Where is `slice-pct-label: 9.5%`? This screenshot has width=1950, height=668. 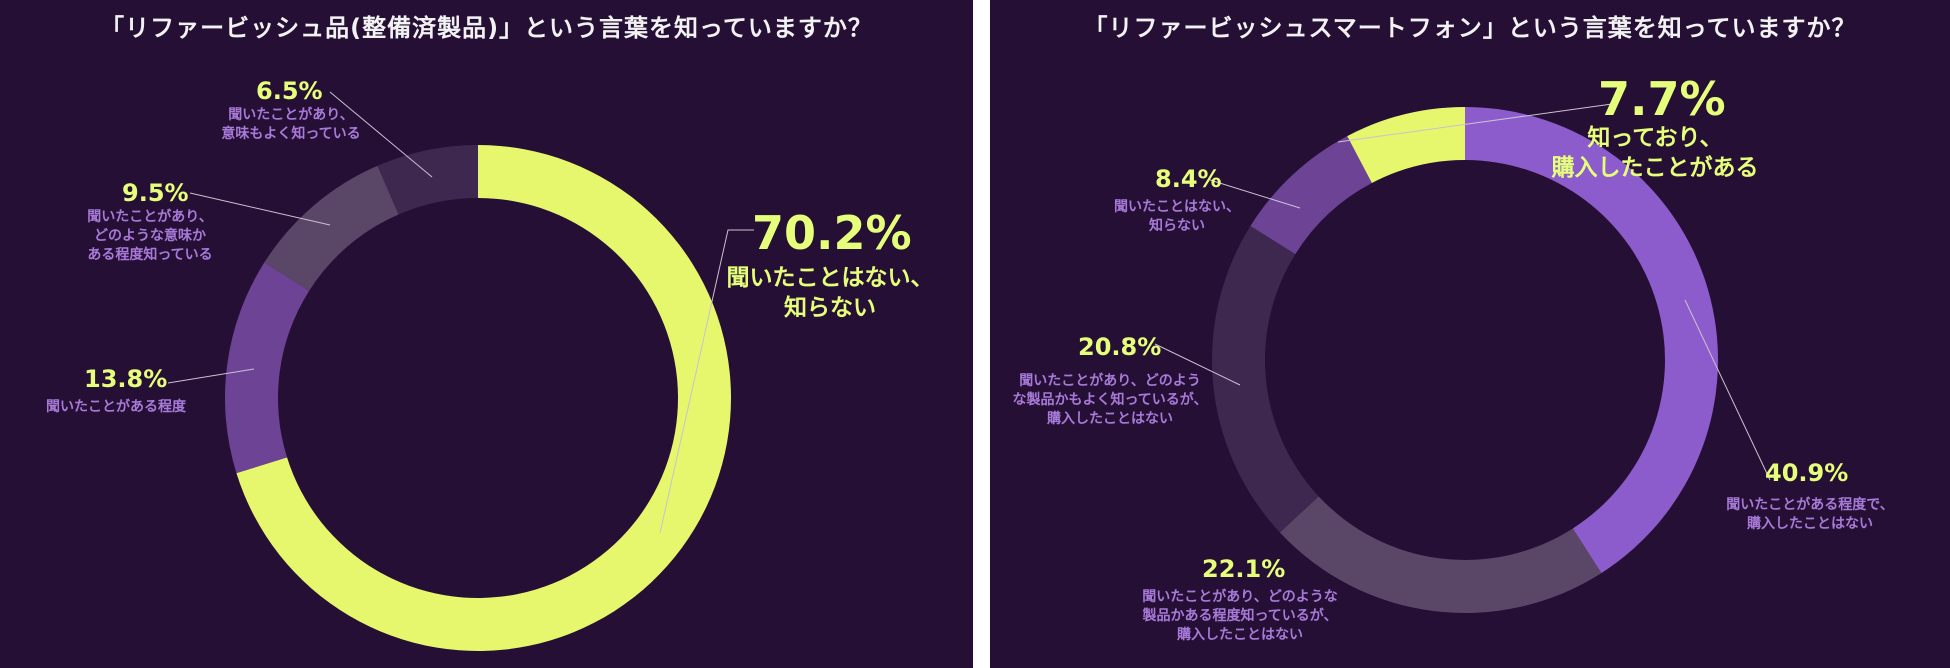 slice-pct-label: 9.5% is located at coordinates (155, 193).